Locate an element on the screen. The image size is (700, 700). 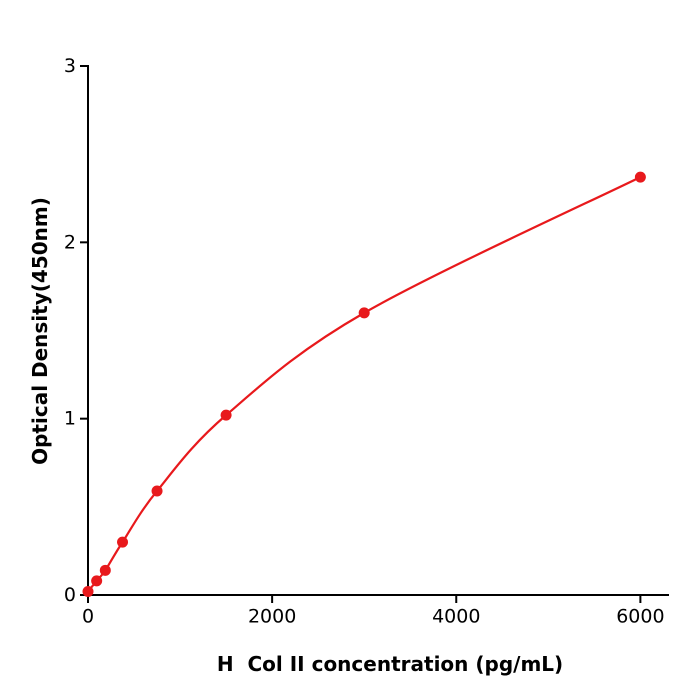
y-tick-label: 3 is located at coordinates (70, 66).